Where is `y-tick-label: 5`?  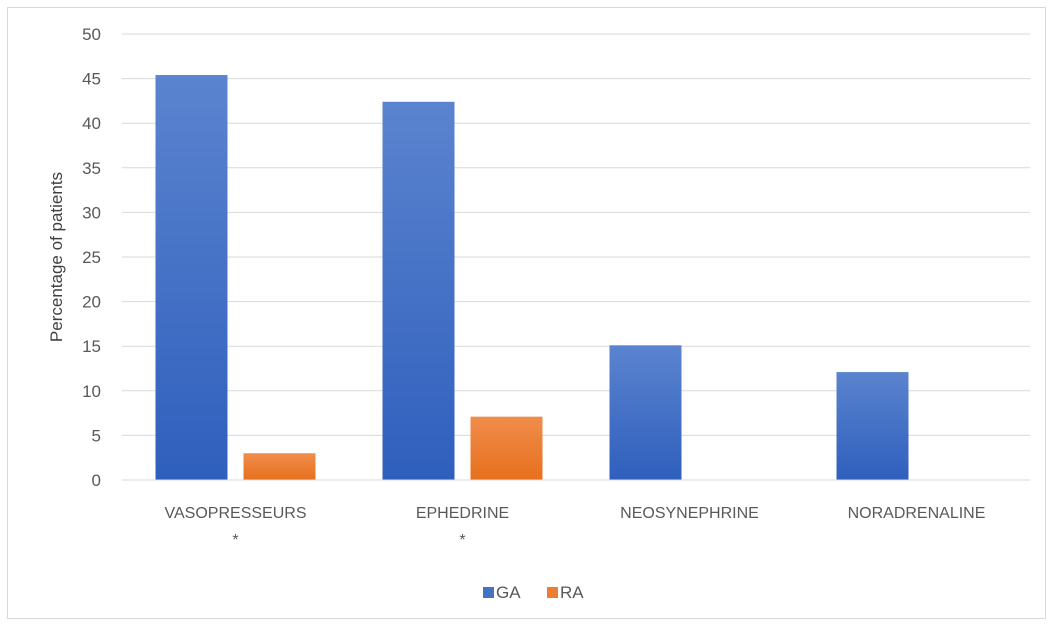 y-tick-label: 5 is located at coordinates (96, 435).